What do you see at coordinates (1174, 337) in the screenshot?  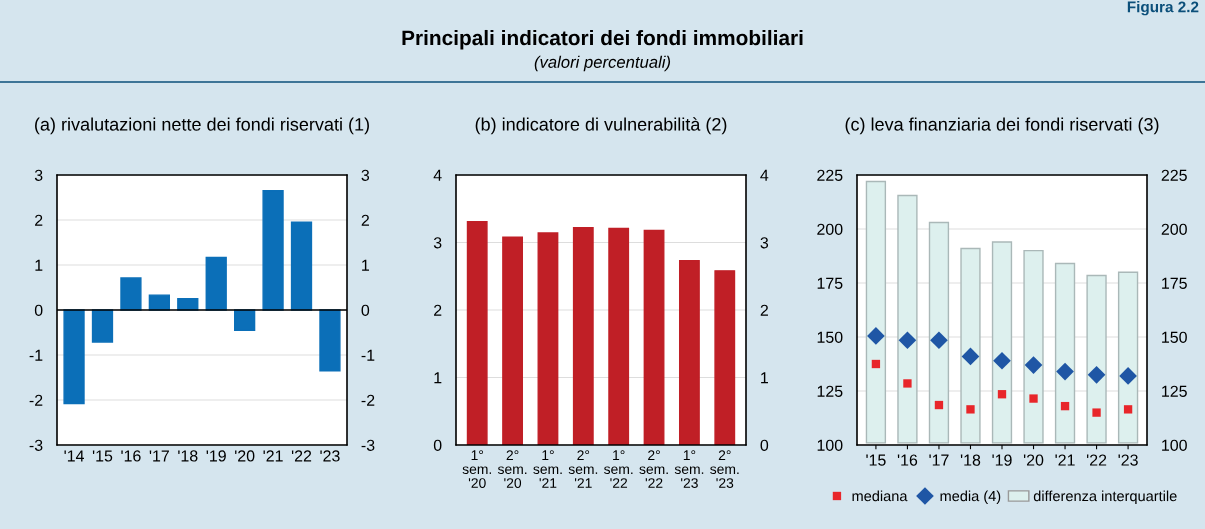 I see `y2-tick-label: 150` at bounding box center [1174, 337].